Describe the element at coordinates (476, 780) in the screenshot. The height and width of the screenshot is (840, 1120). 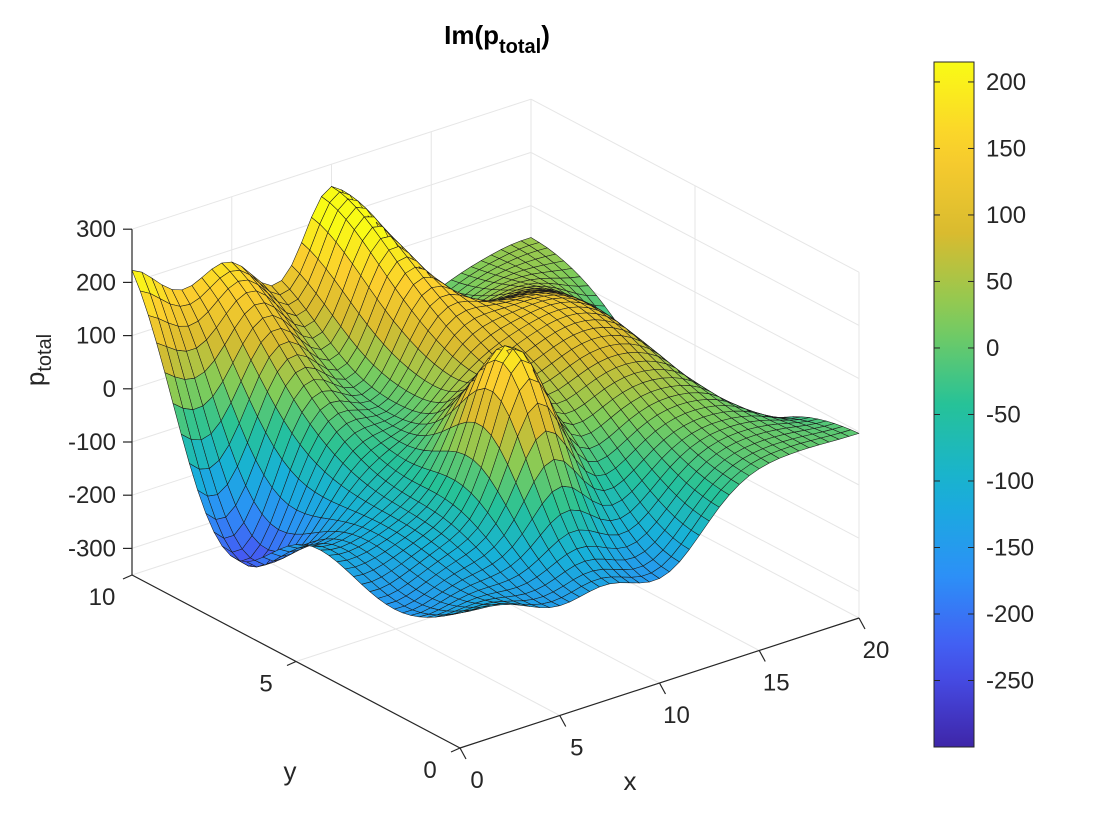
I see `x-tick-label: 0` at that location.